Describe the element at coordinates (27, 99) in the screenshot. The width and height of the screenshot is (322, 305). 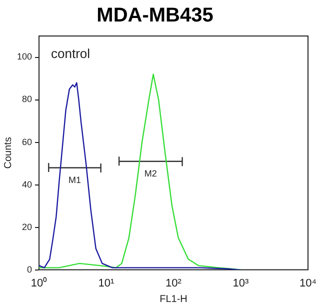
I see `y-tick-label: 80` at that location.